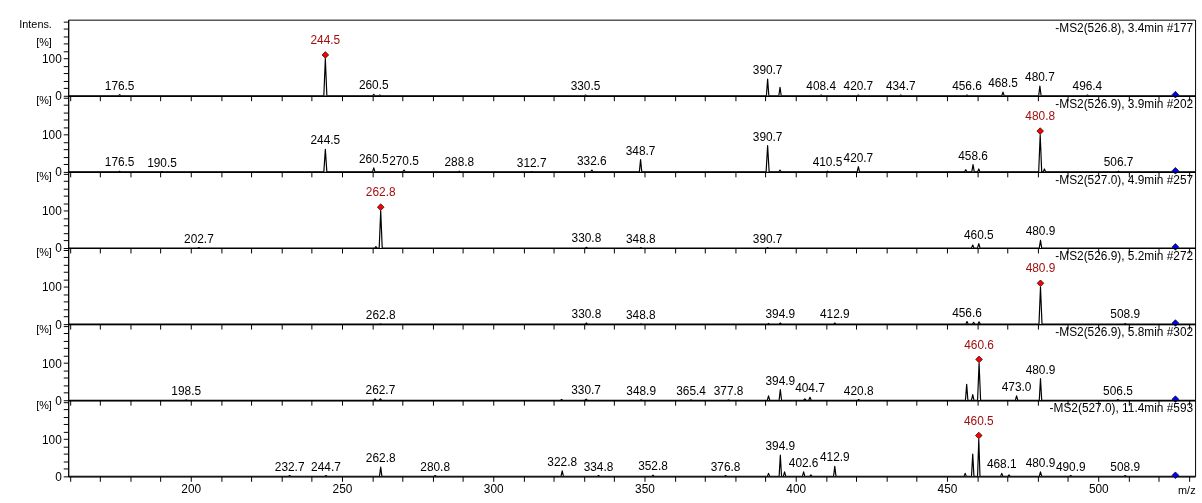 The image size is (1202, 503). What do you see at coordinates (1099, 488) in the screenshot?
I see `x-tick-label: 500` at bounding box center [1099, 488].